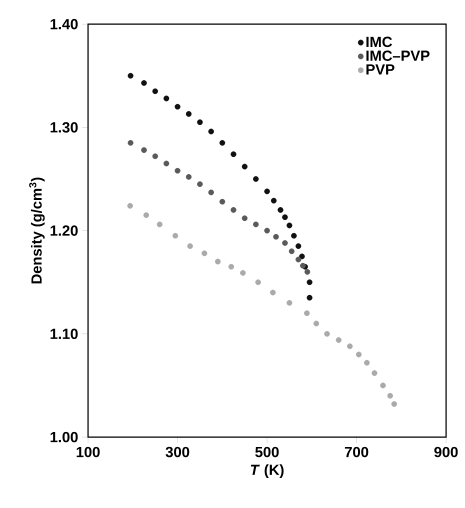 The width and height of the screenshot is (465, 508). Describe the element at coordinates (446, 452) in the screenshot. I see `x-tick-label: 900` at that location.